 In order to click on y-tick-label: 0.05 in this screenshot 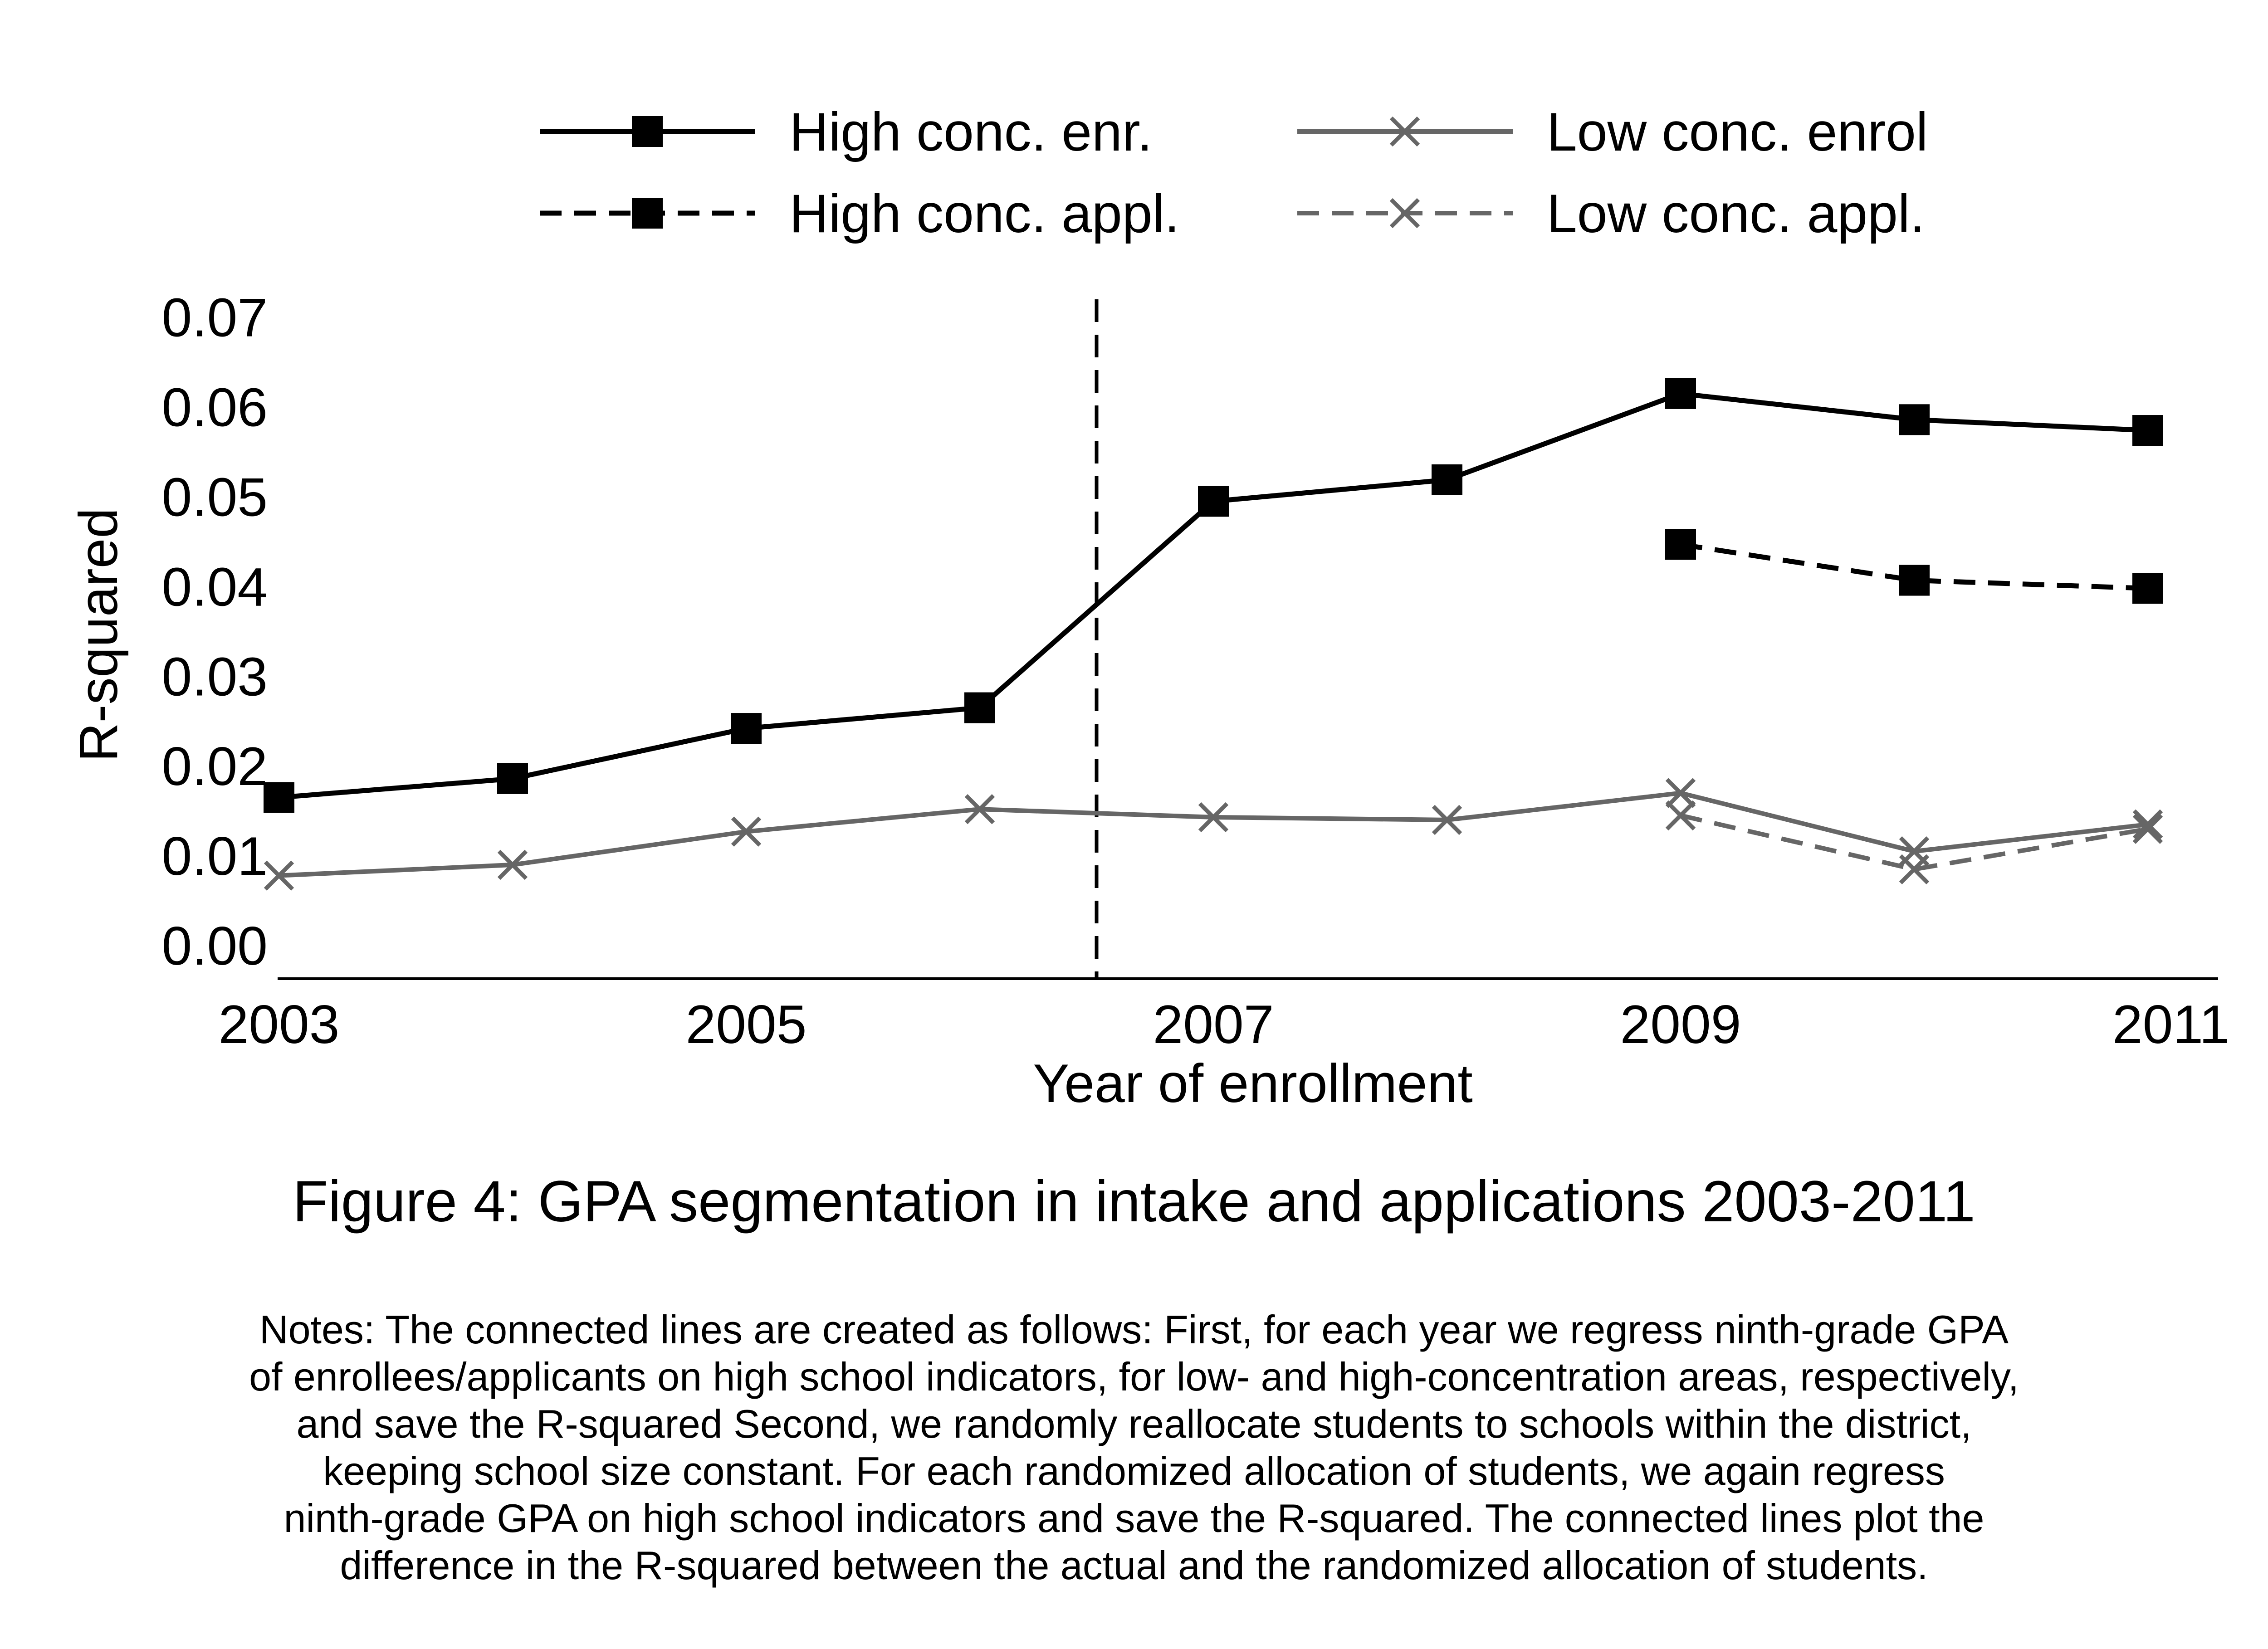, I will do `click(215, 498)`.